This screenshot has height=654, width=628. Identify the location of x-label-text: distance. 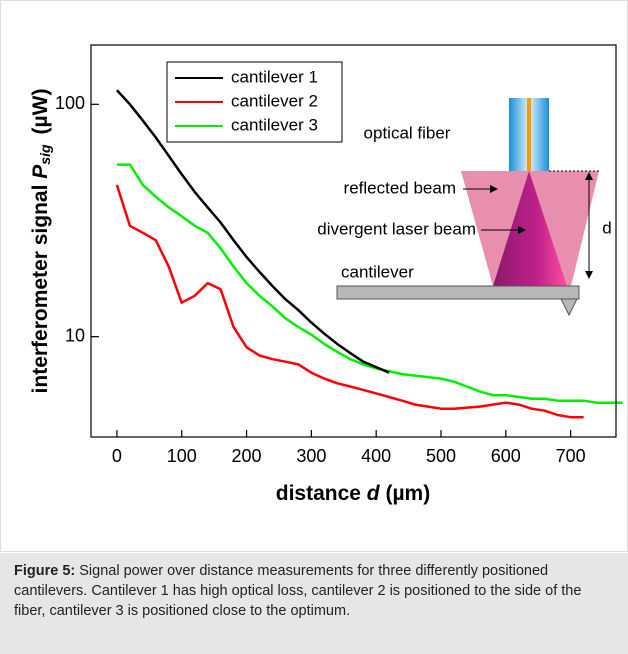
(318, 493).